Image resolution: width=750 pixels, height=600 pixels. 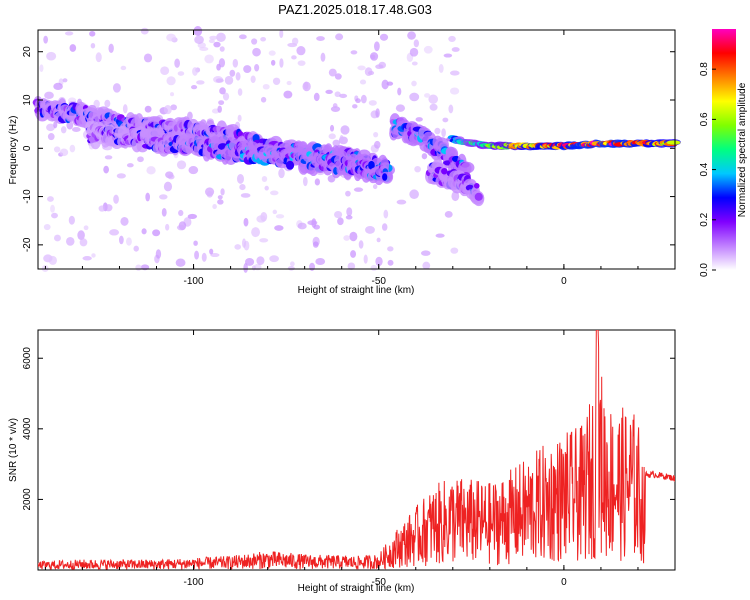 What do you see at coordinates (704, 119) in the screenshot?
I see `colorbar-tick-label: 0.6` at bounding box center [704, 119].